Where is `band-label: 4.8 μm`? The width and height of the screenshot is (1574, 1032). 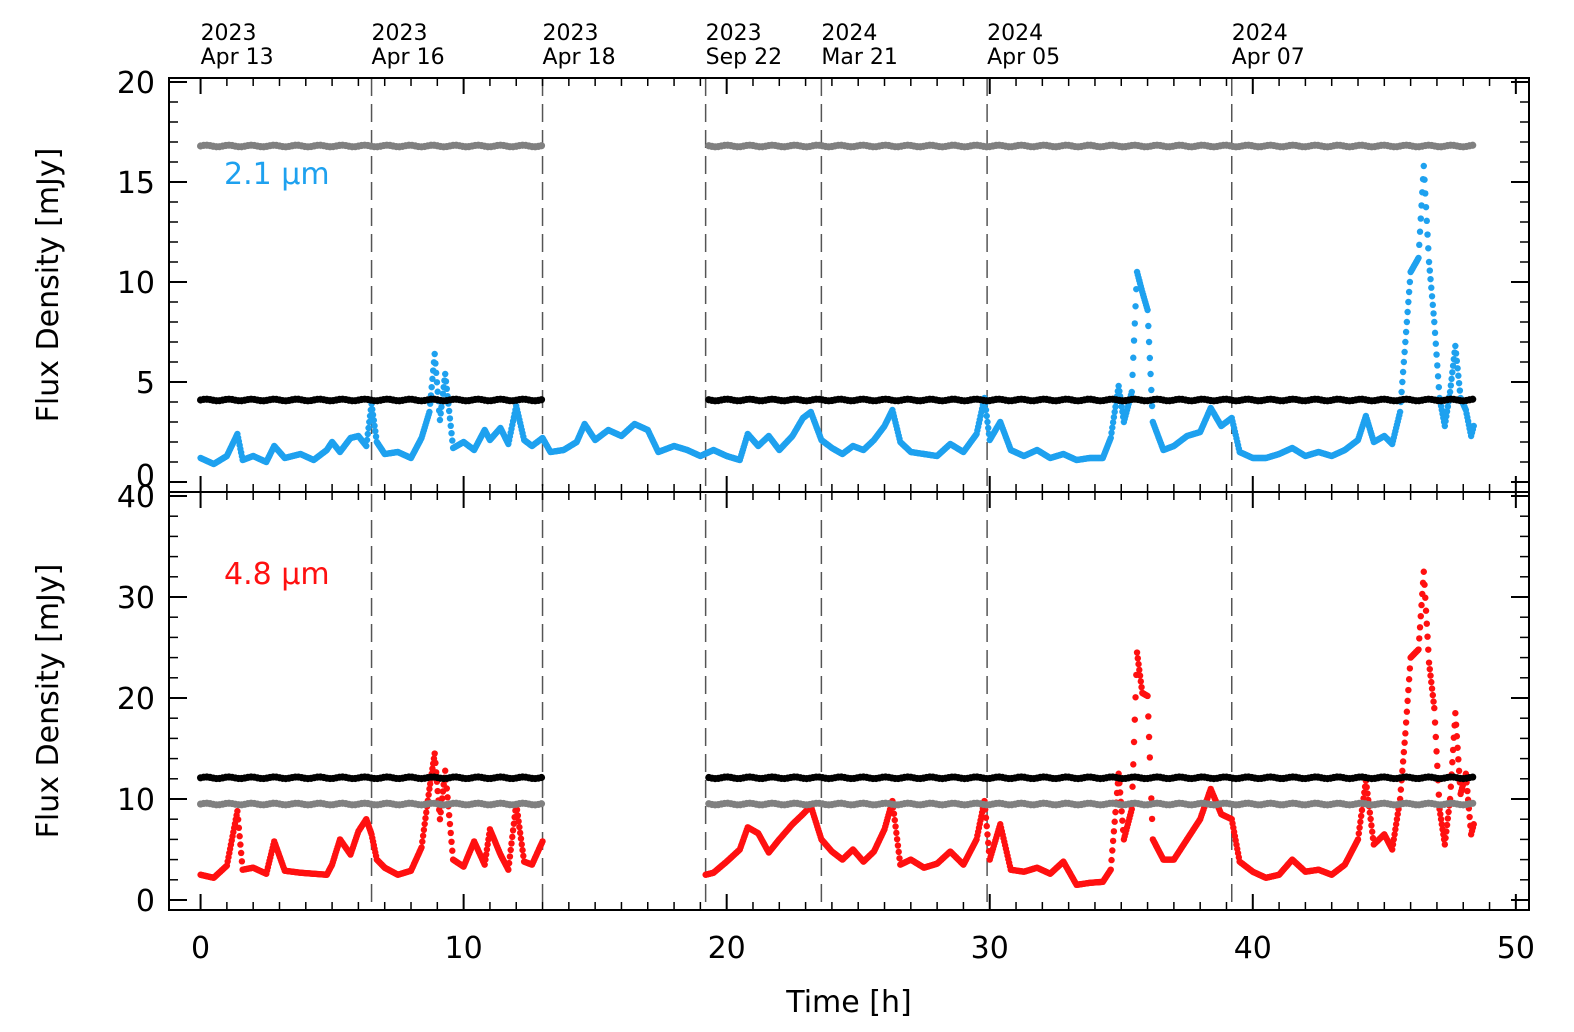 band-label: 4.8 μm is located at coordinates (277, 574).